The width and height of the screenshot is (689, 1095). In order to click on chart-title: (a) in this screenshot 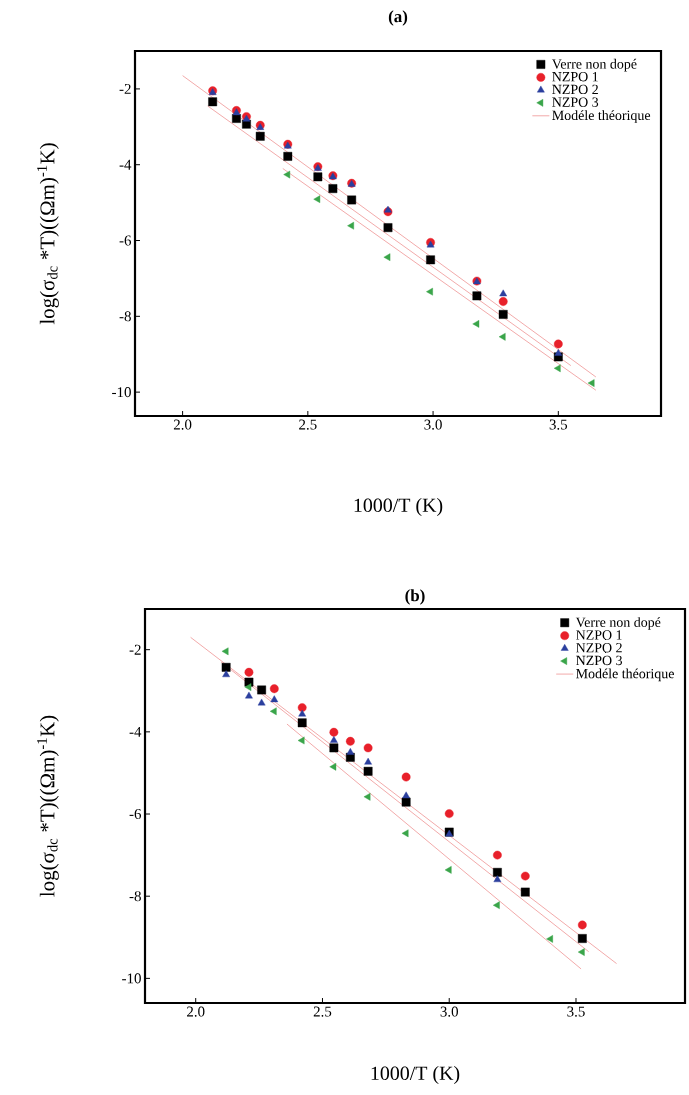, I will do `click(398, 18)`.